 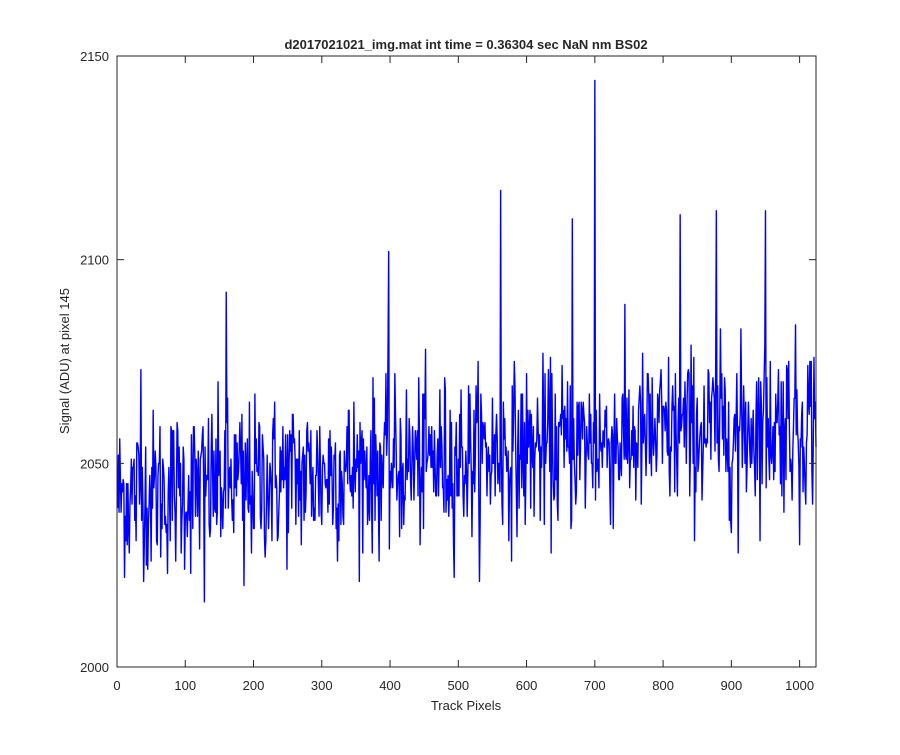 I want to click on x-tick-label: 500, so click(x=458, y=685).